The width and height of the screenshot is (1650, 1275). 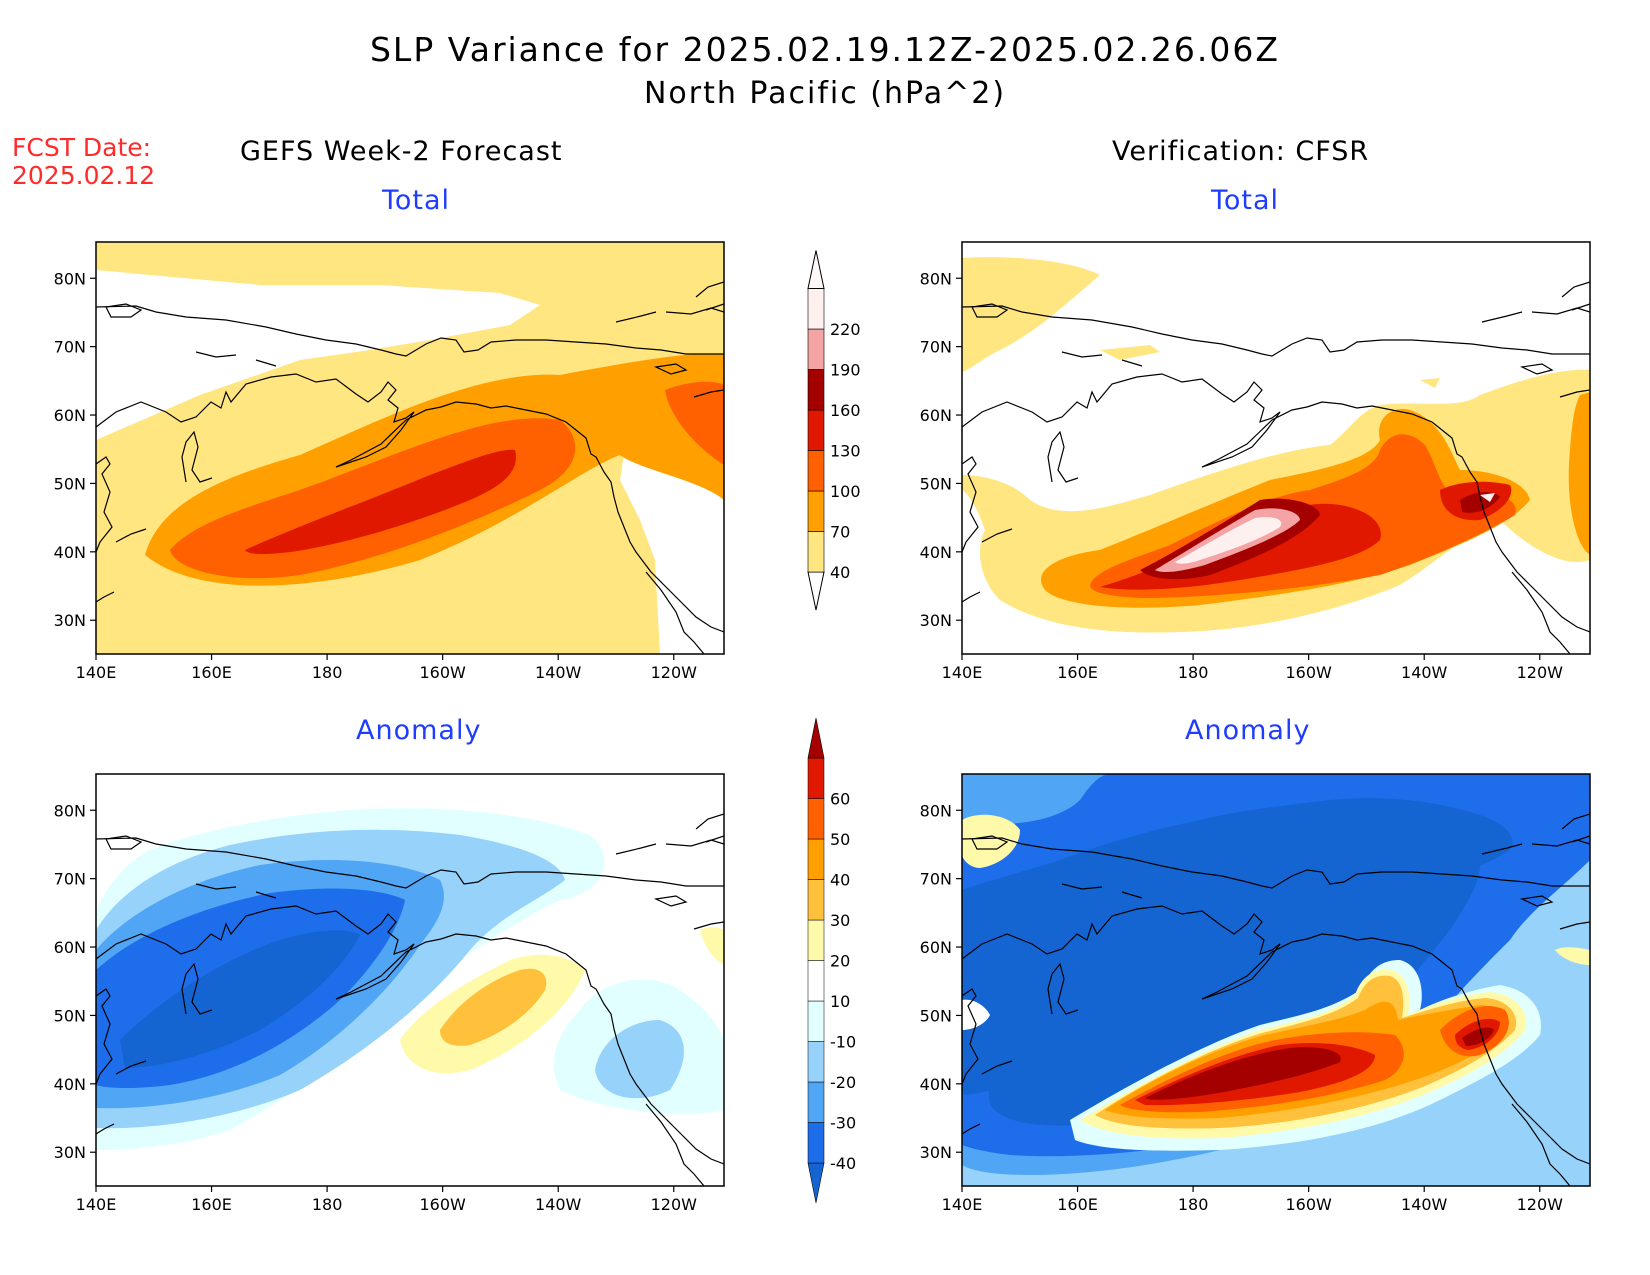 What do you see at coordinates (1248, 730) in the screenshot?
I see `verification-anomaly-label: Anomaly` at bounding box center [1248, 730].